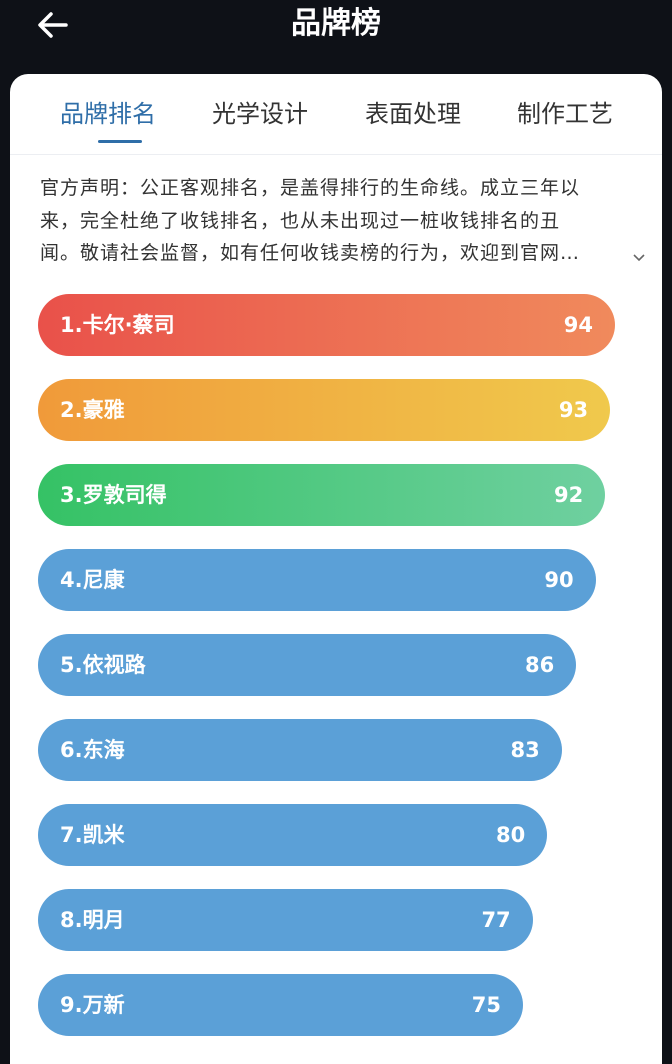 This screenshot has height=1064, width=672. Describe the element at coordinates (573, 410) in the screenshot. I see `brand-score: 93` at that location.